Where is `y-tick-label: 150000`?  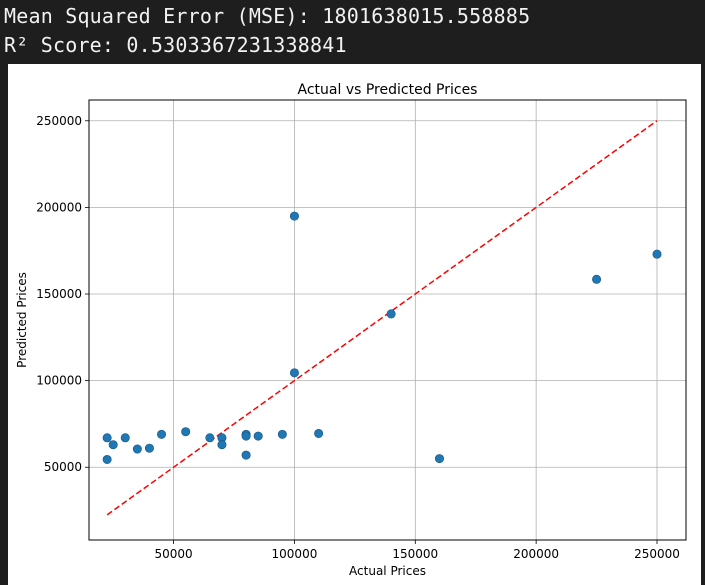
y-tick-label: 150000 is located at coordinates (59, 294).